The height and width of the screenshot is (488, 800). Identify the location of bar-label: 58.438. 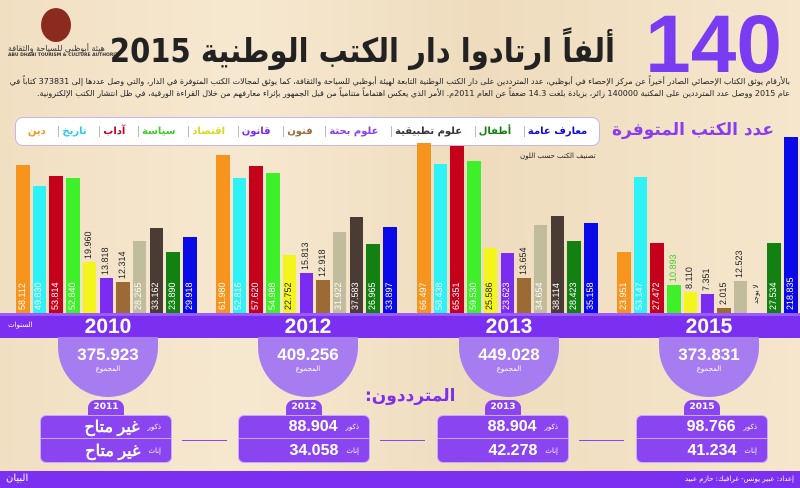
(439, 296).